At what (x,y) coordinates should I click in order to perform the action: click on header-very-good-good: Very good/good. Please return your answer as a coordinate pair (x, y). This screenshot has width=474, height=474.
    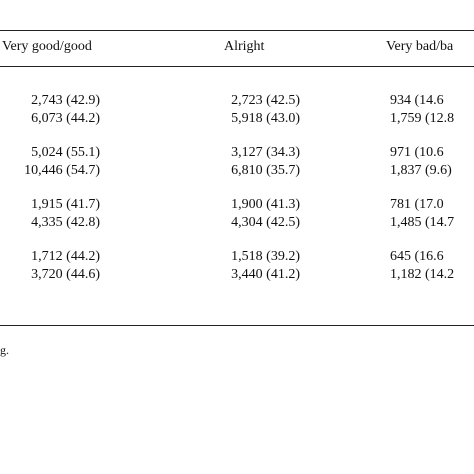
    Looking at the image, I should click on (47, 46).